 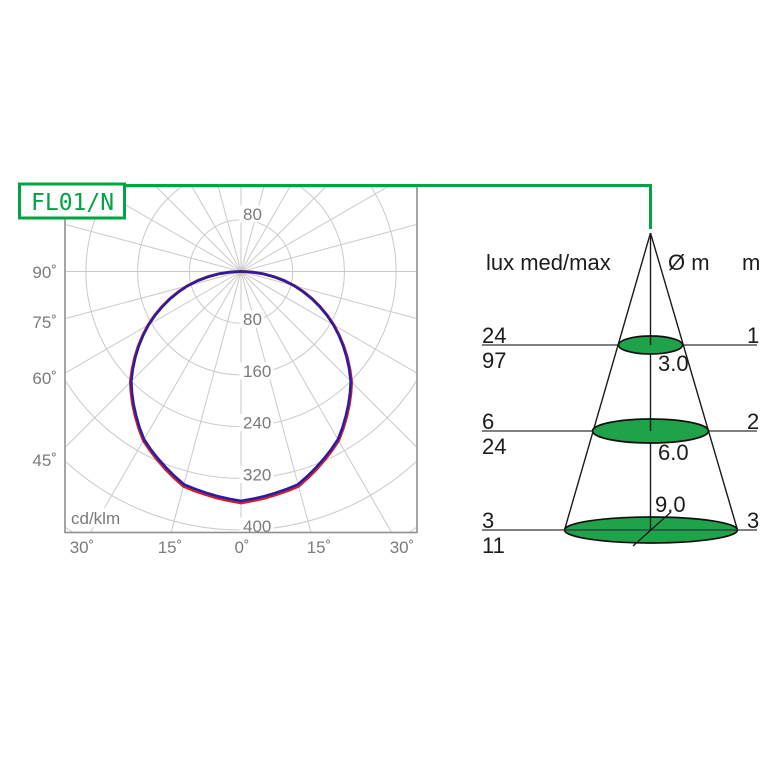 I want to click on level-1-diameter: 3.0, so click(x=673, y=363).